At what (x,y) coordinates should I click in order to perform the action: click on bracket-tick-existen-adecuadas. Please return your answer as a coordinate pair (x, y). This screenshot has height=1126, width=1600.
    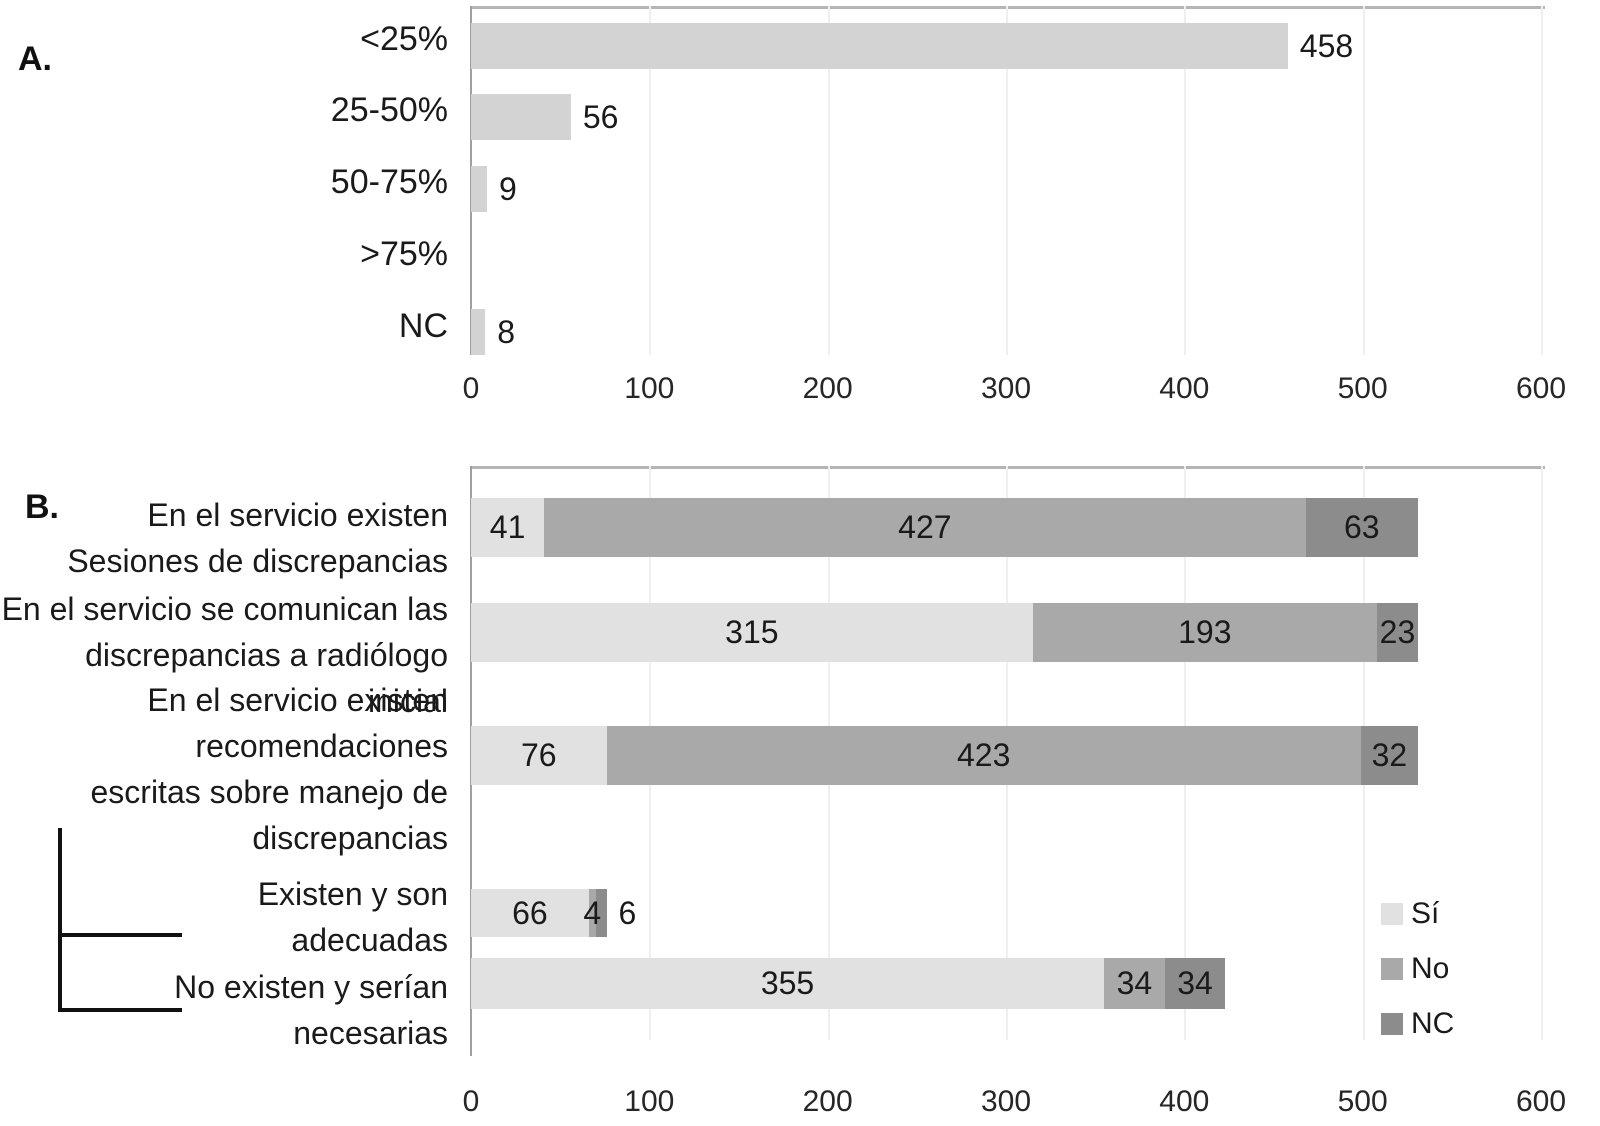
    Looking at the image, I should click on (120, 935).